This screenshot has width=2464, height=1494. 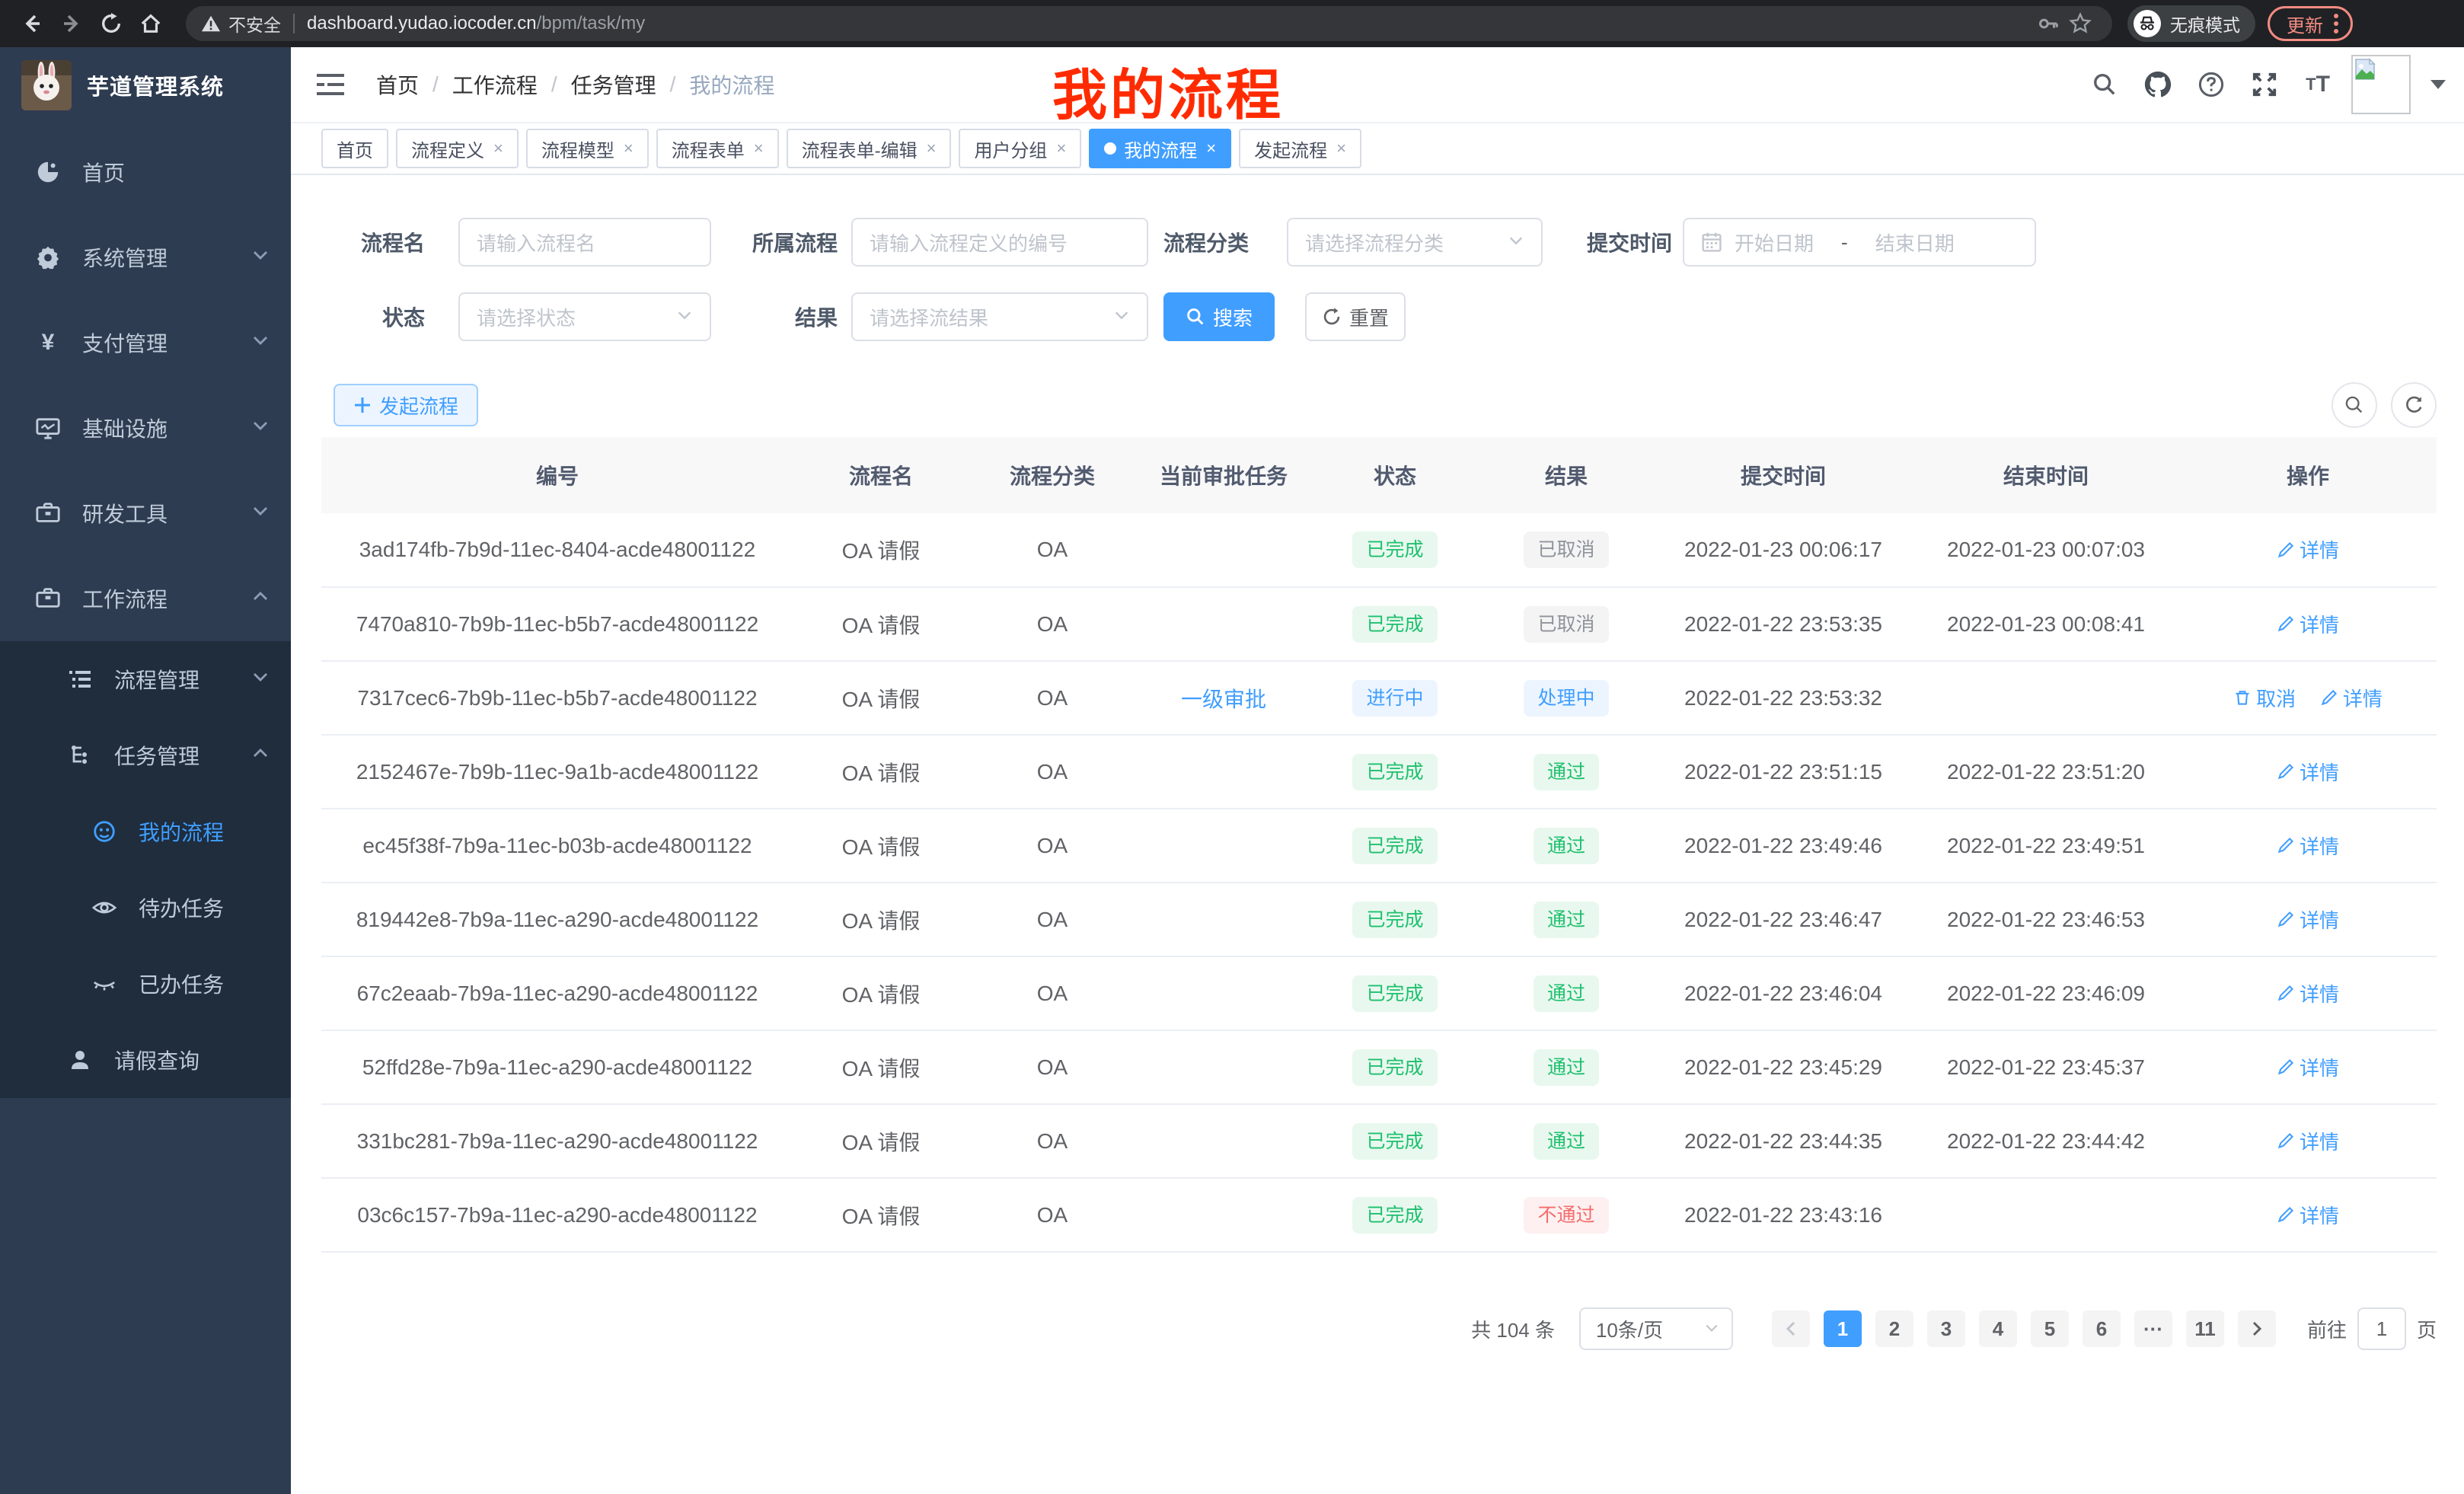 I want to click on sidebar-item-my-process: 我的流程, so click(x=145, y=831).